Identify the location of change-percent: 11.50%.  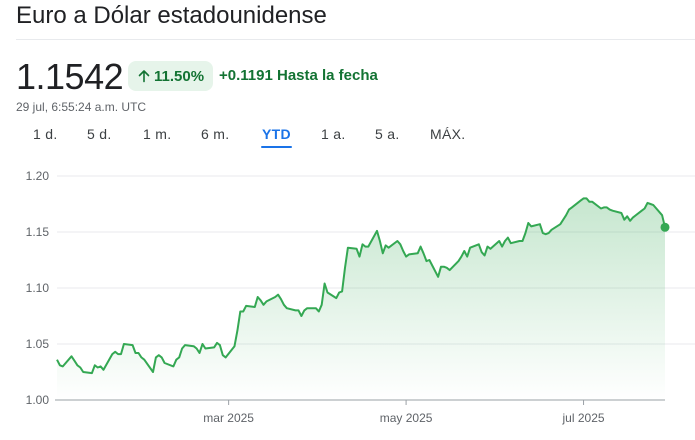
(179, 76).